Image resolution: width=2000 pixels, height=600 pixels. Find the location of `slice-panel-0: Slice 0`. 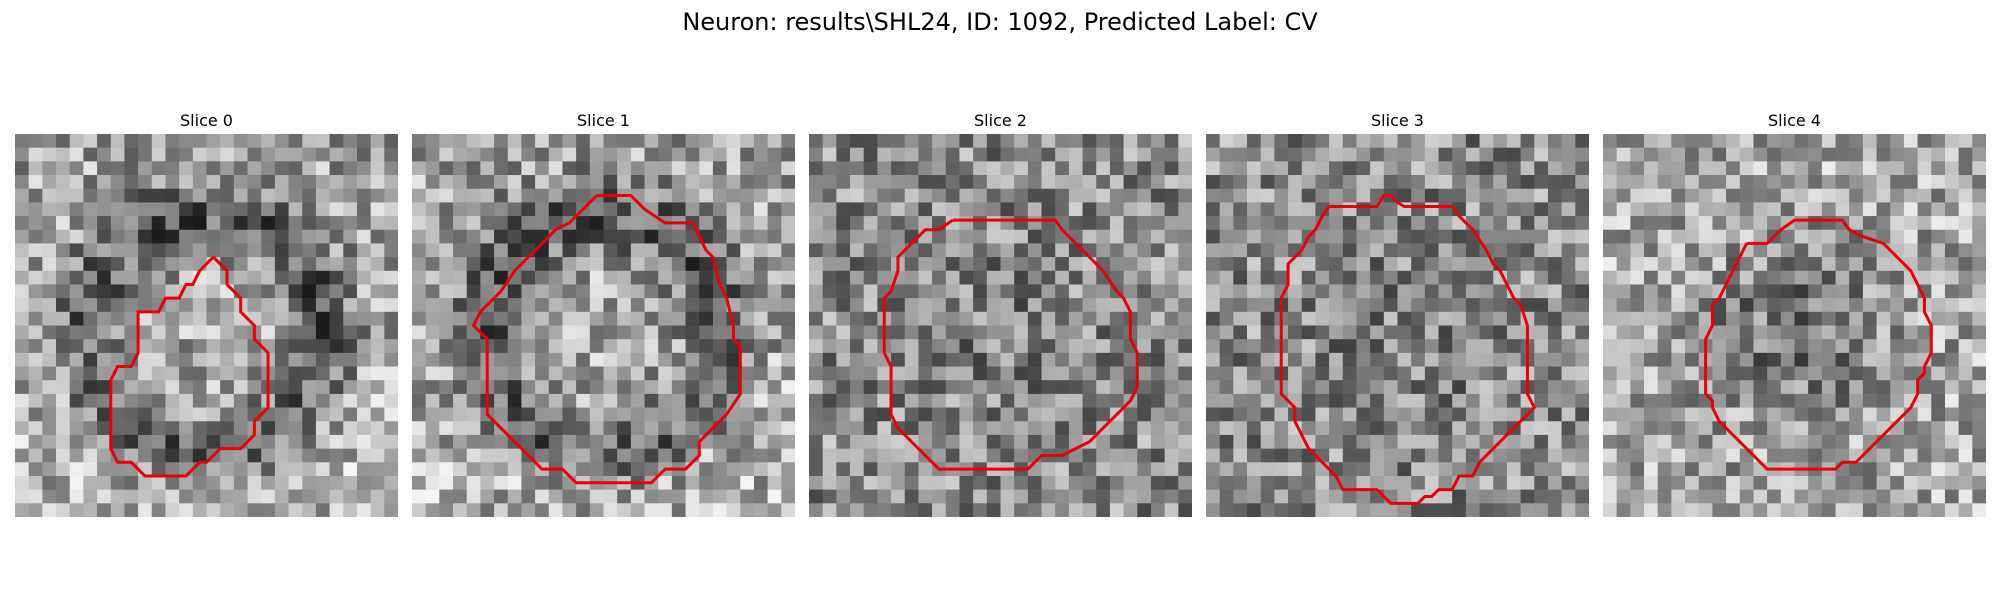

slice-panel-0: Slice 0 is located at coordinates (206, 315).